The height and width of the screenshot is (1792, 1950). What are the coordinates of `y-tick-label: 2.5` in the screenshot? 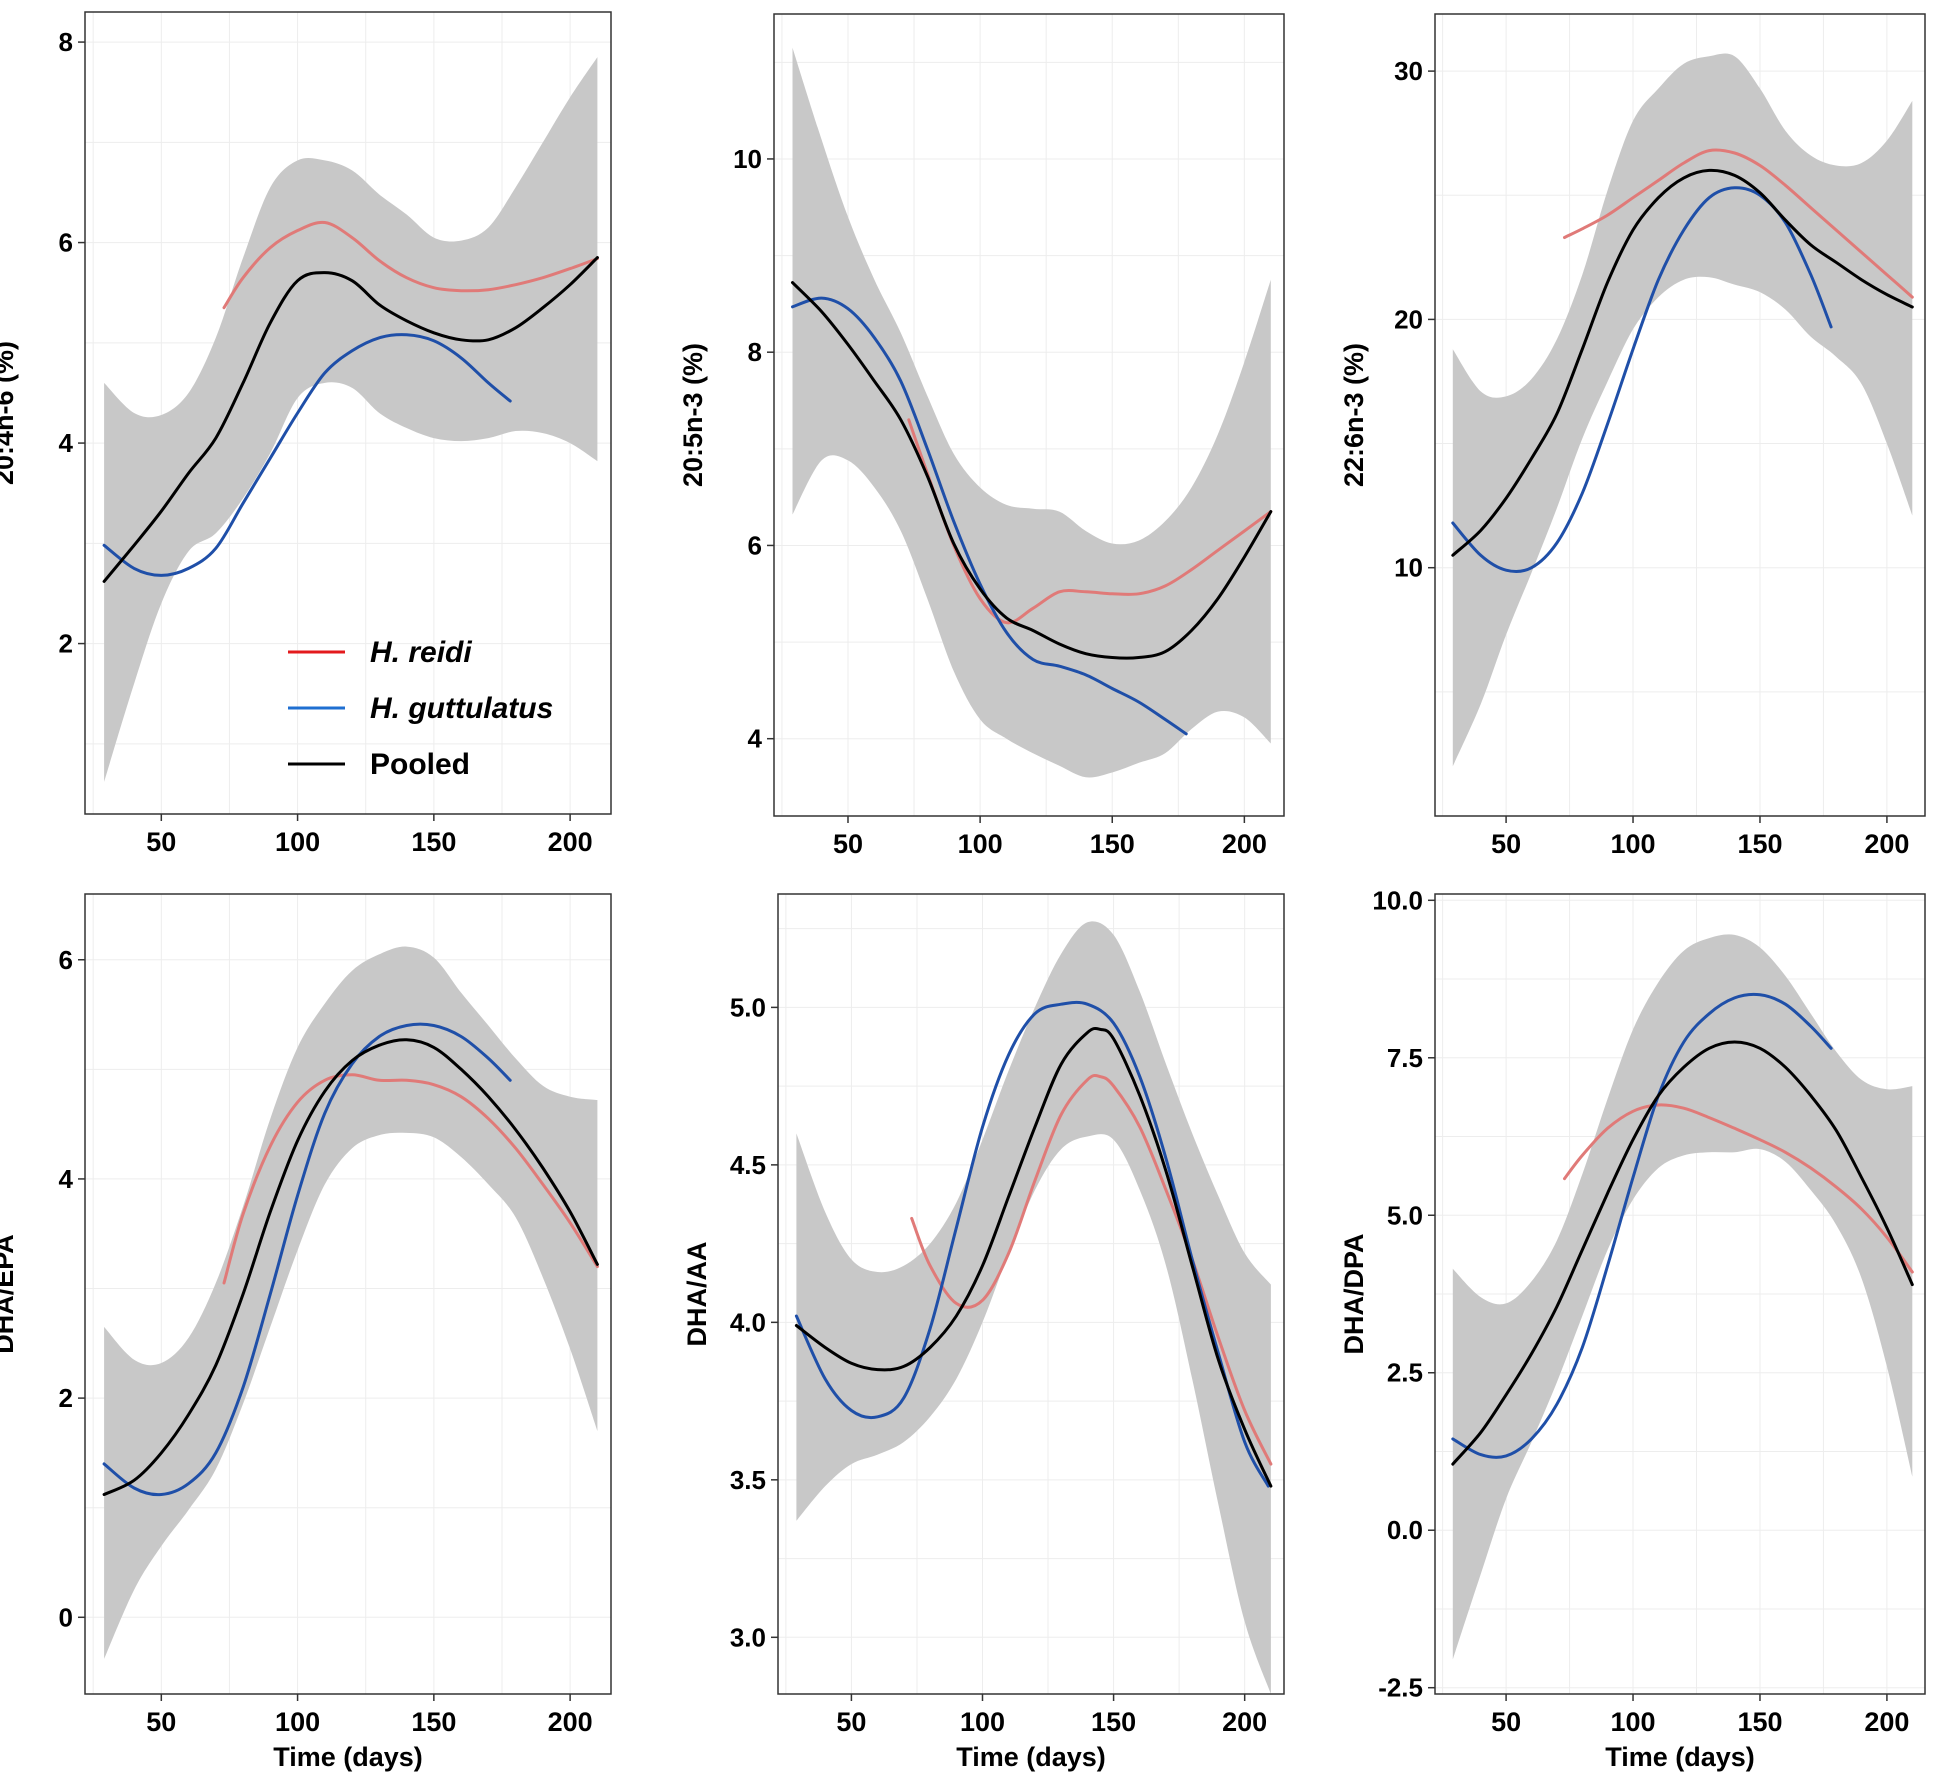 It's located at (1405, 1373).